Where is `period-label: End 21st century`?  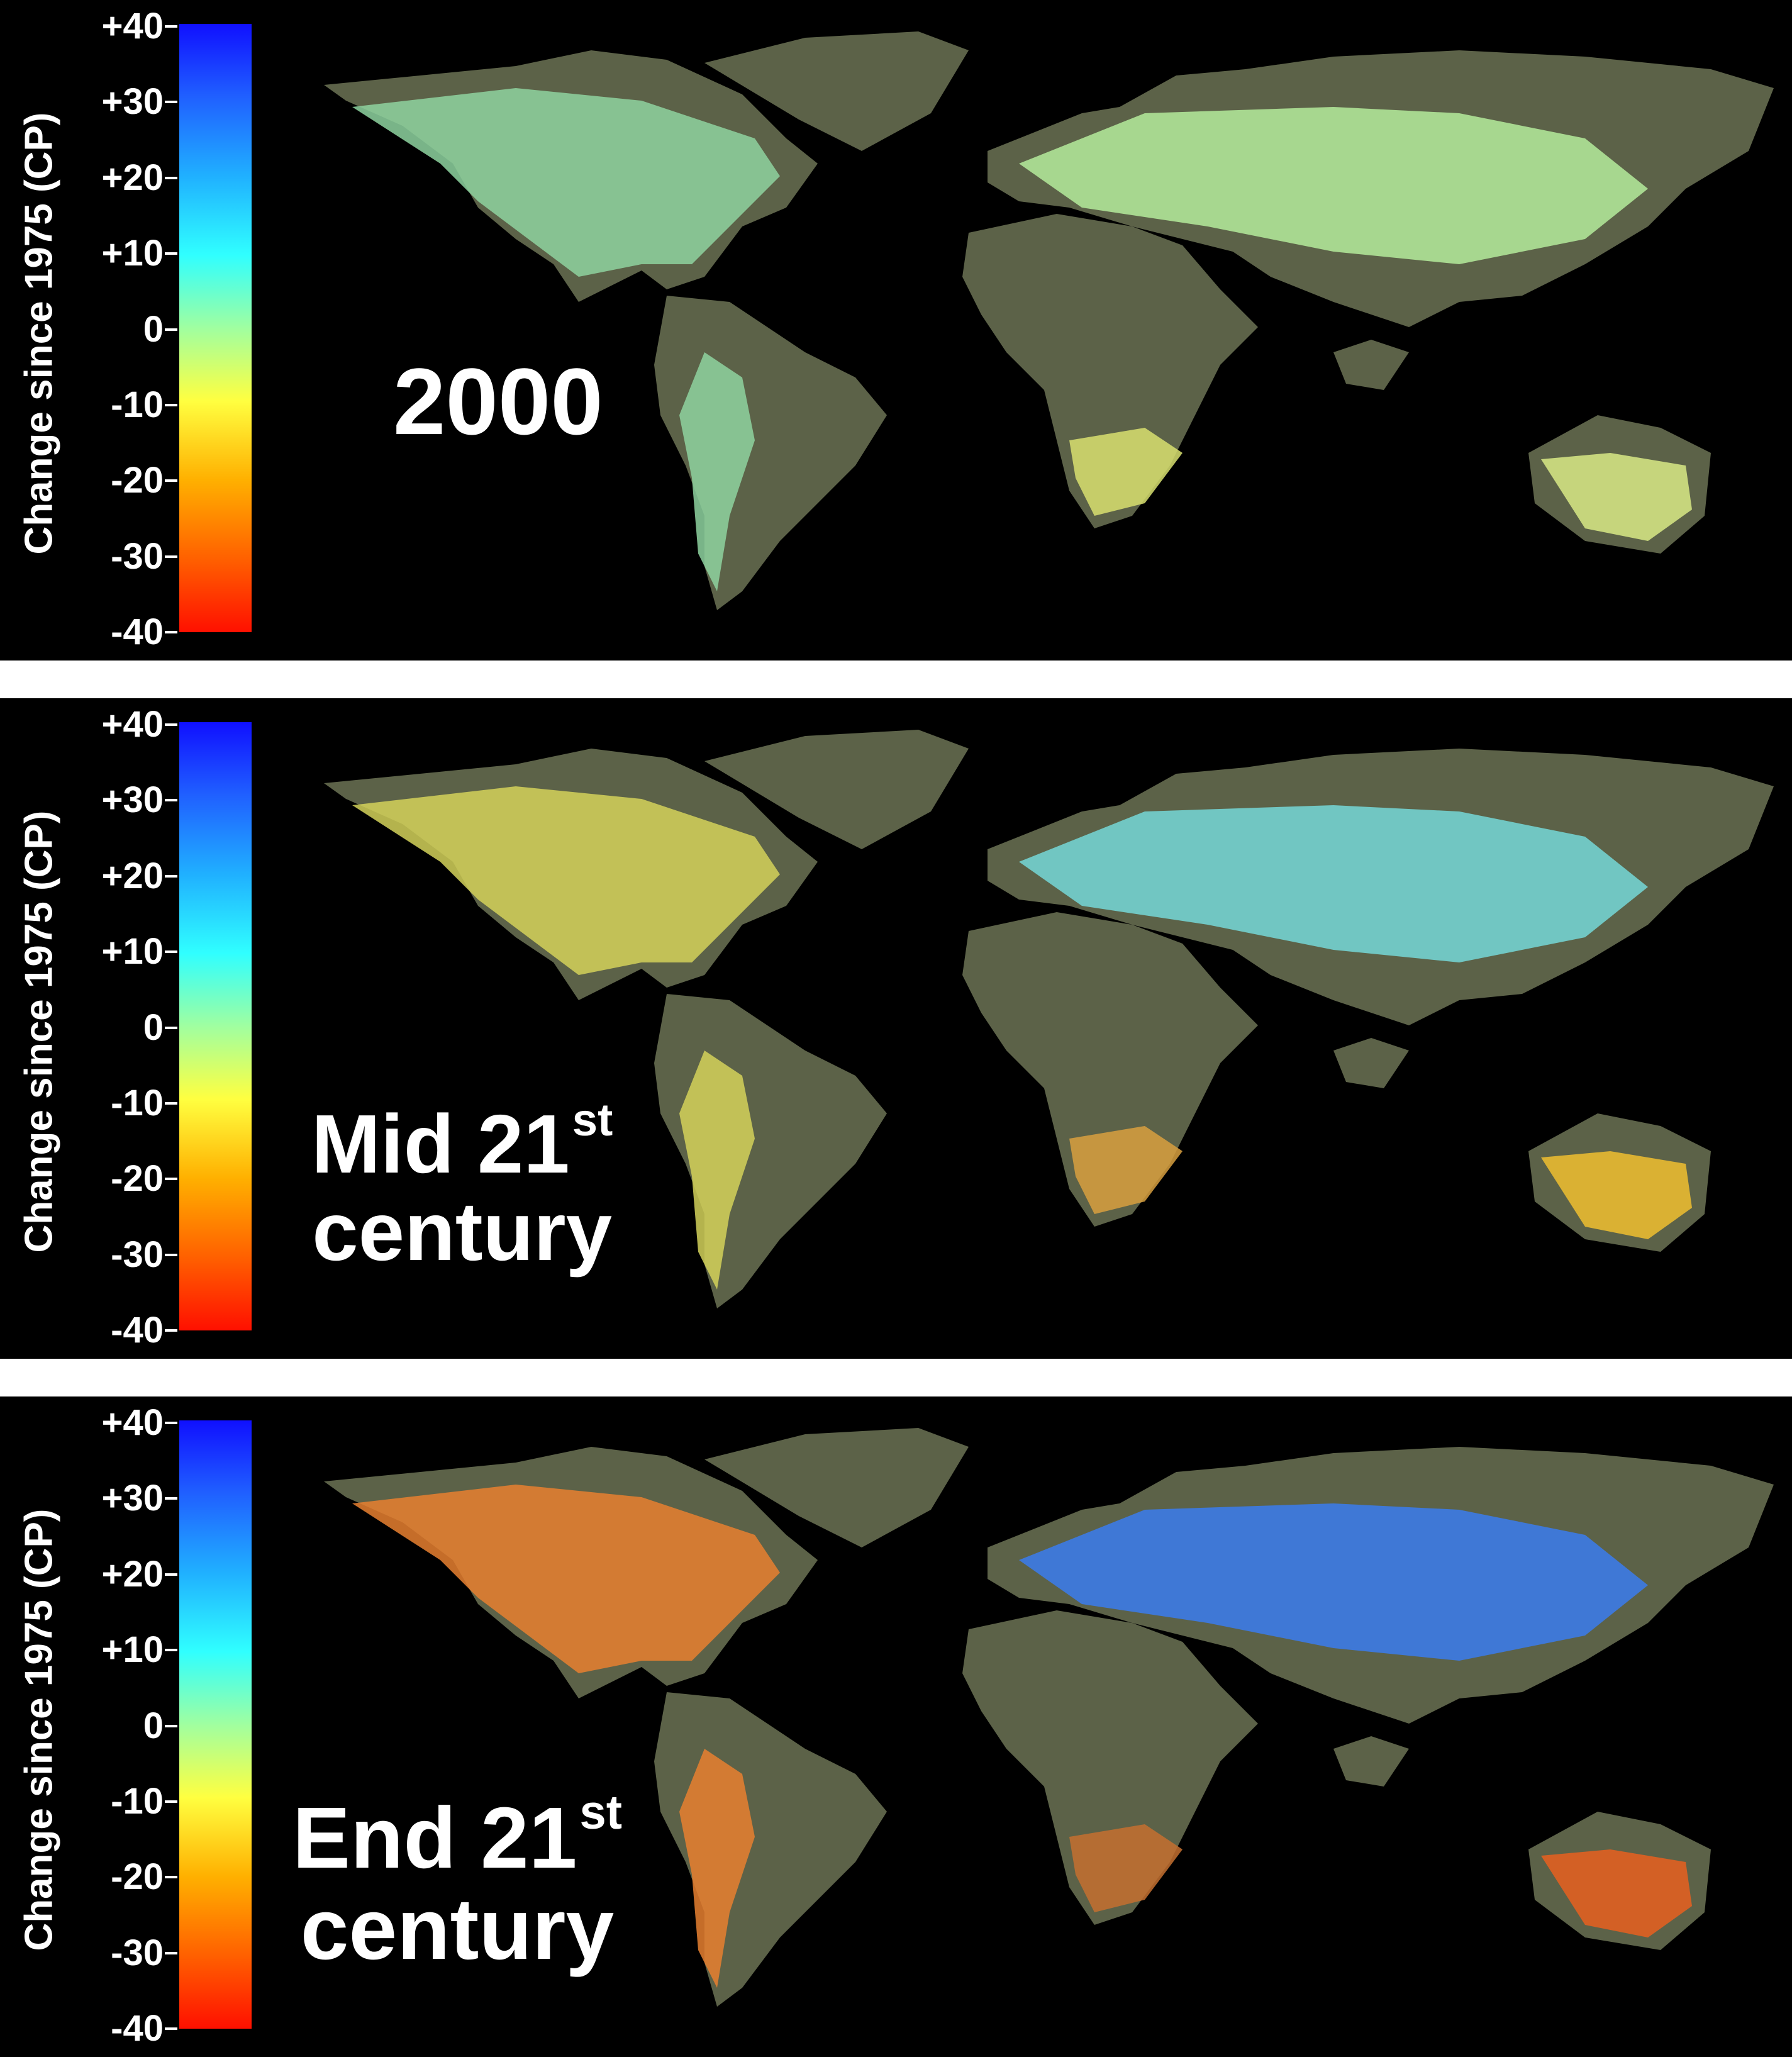
period-label: End 21st century is located at coordinates (457, 1882).